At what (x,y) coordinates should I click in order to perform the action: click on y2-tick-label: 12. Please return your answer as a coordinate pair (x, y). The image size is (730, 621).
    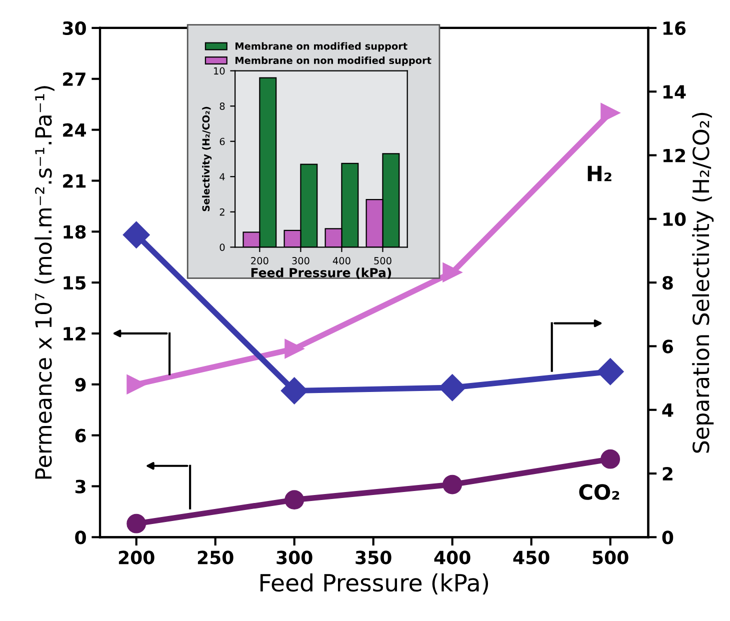
    Looking at the image, I should click on (674, 155).